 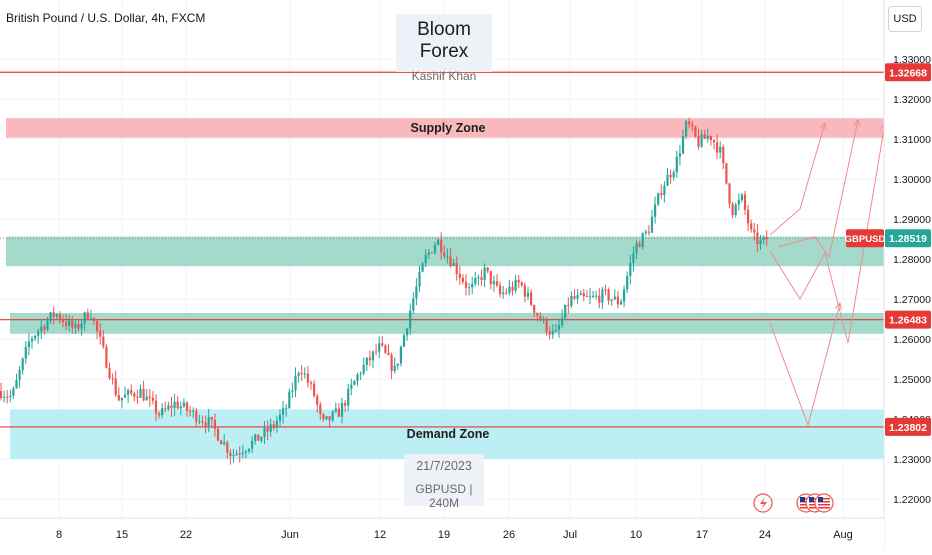 What do you see at coordinates (838, 305) in the screenshot?
I see `projection-arrow` at bounding box center [838, 305].